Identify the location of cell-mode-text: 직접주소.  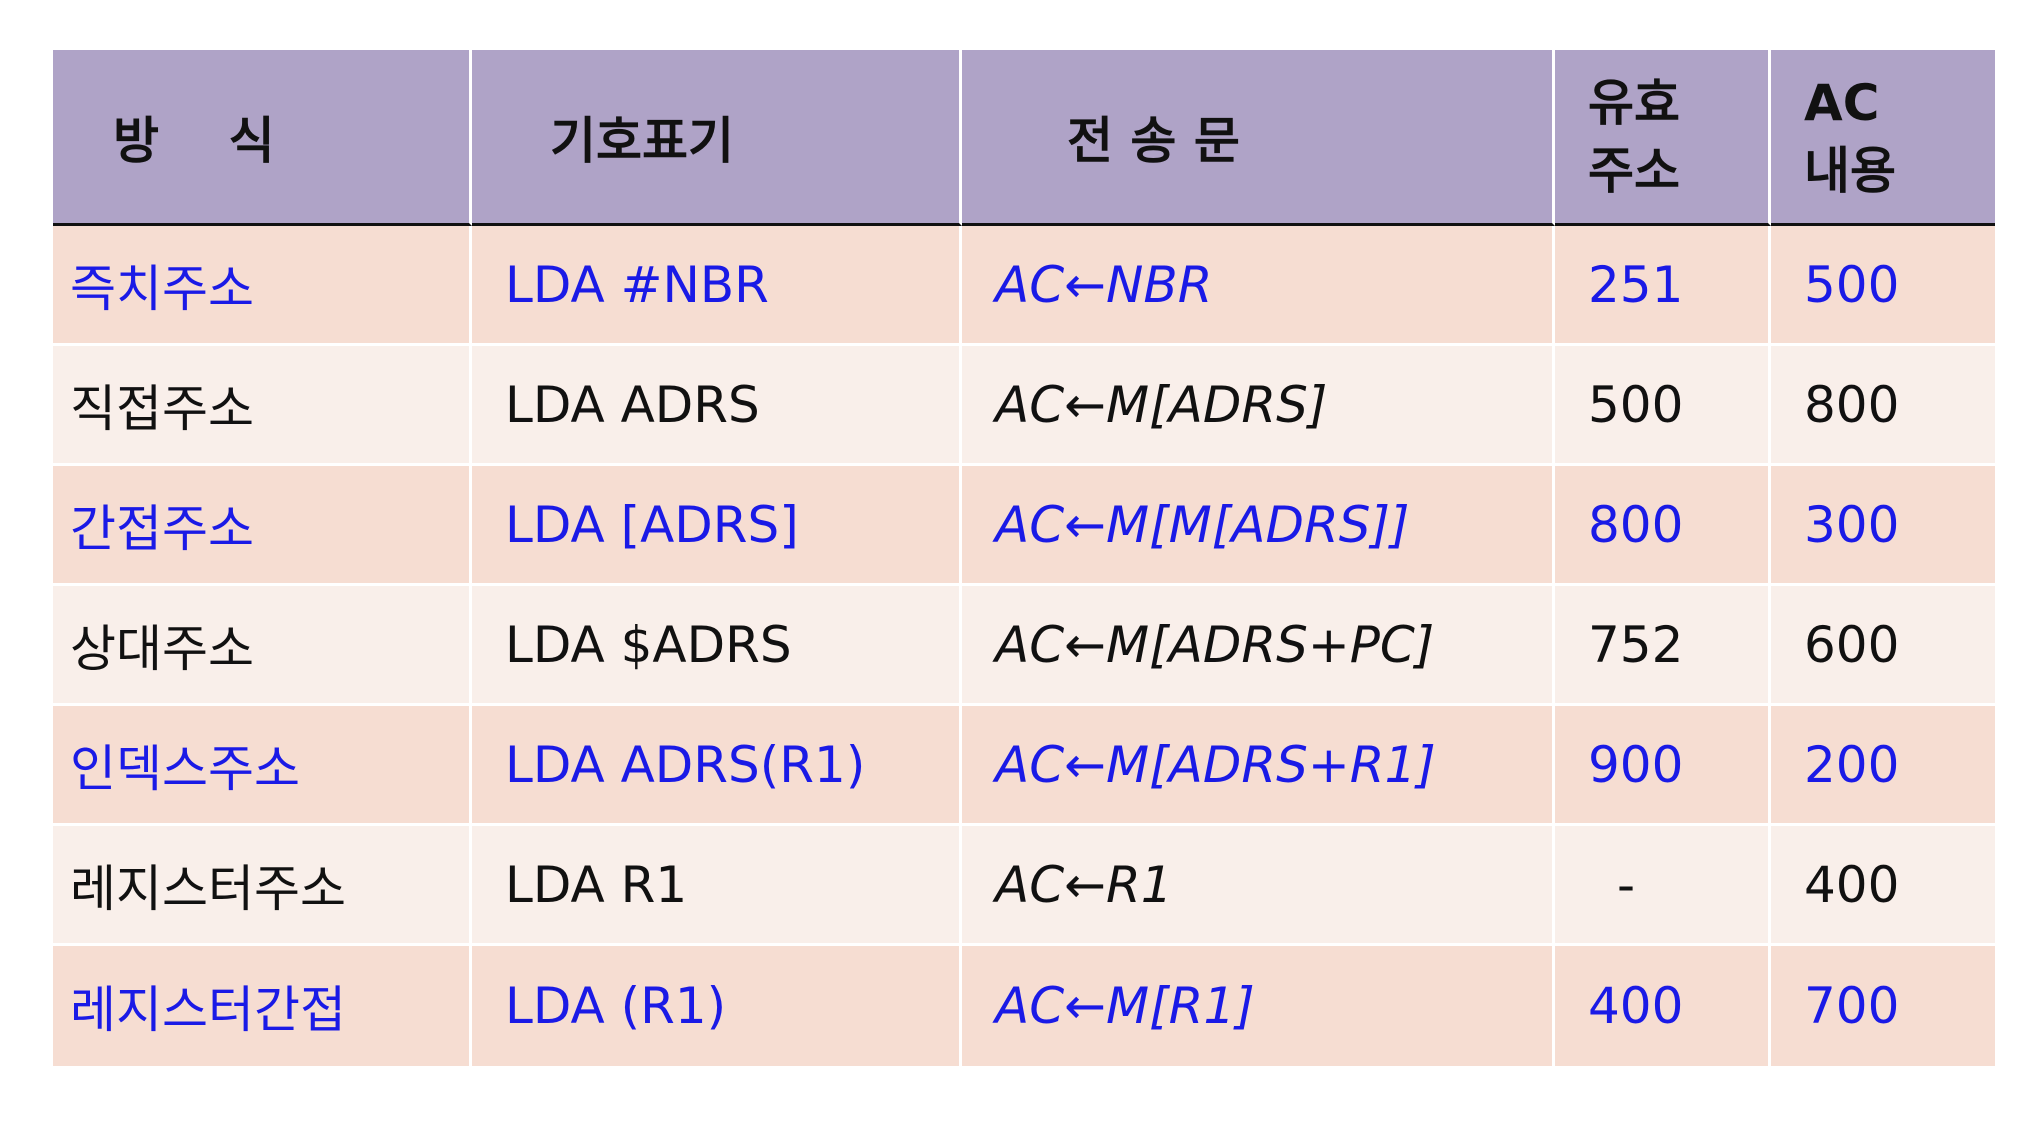
(162, 408).